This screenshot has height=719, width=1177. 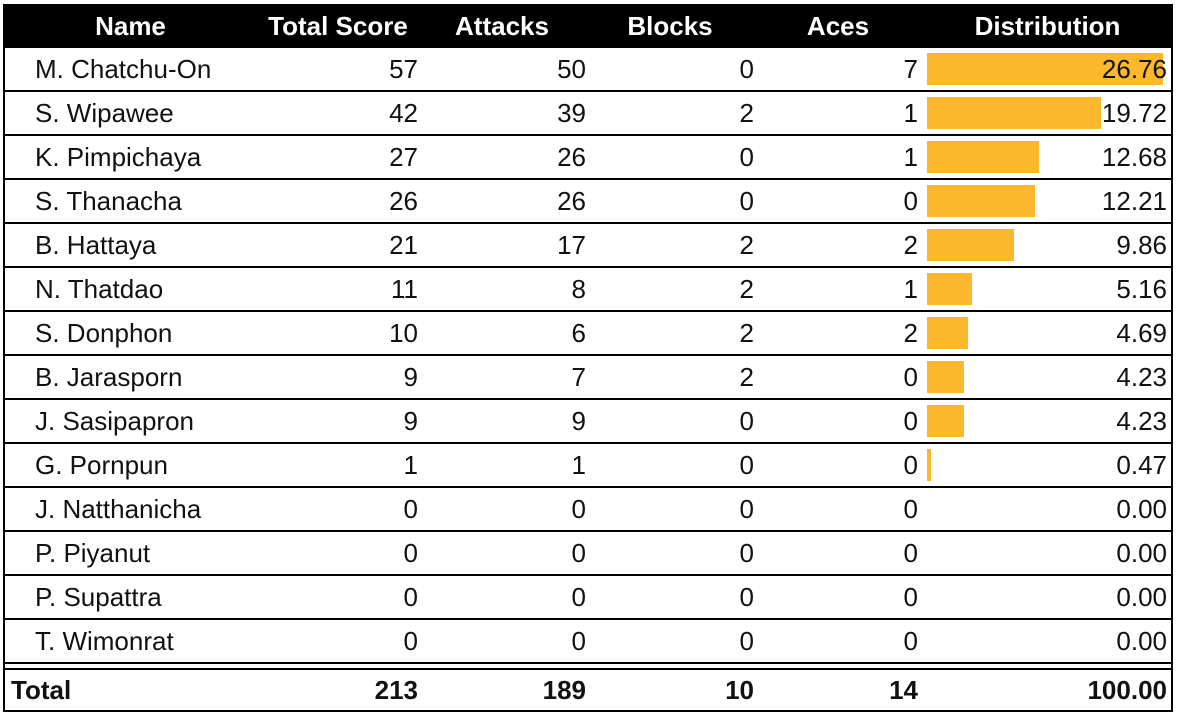 I want to click on distribution-cell: 19.72, so click(x=1047, y=113).